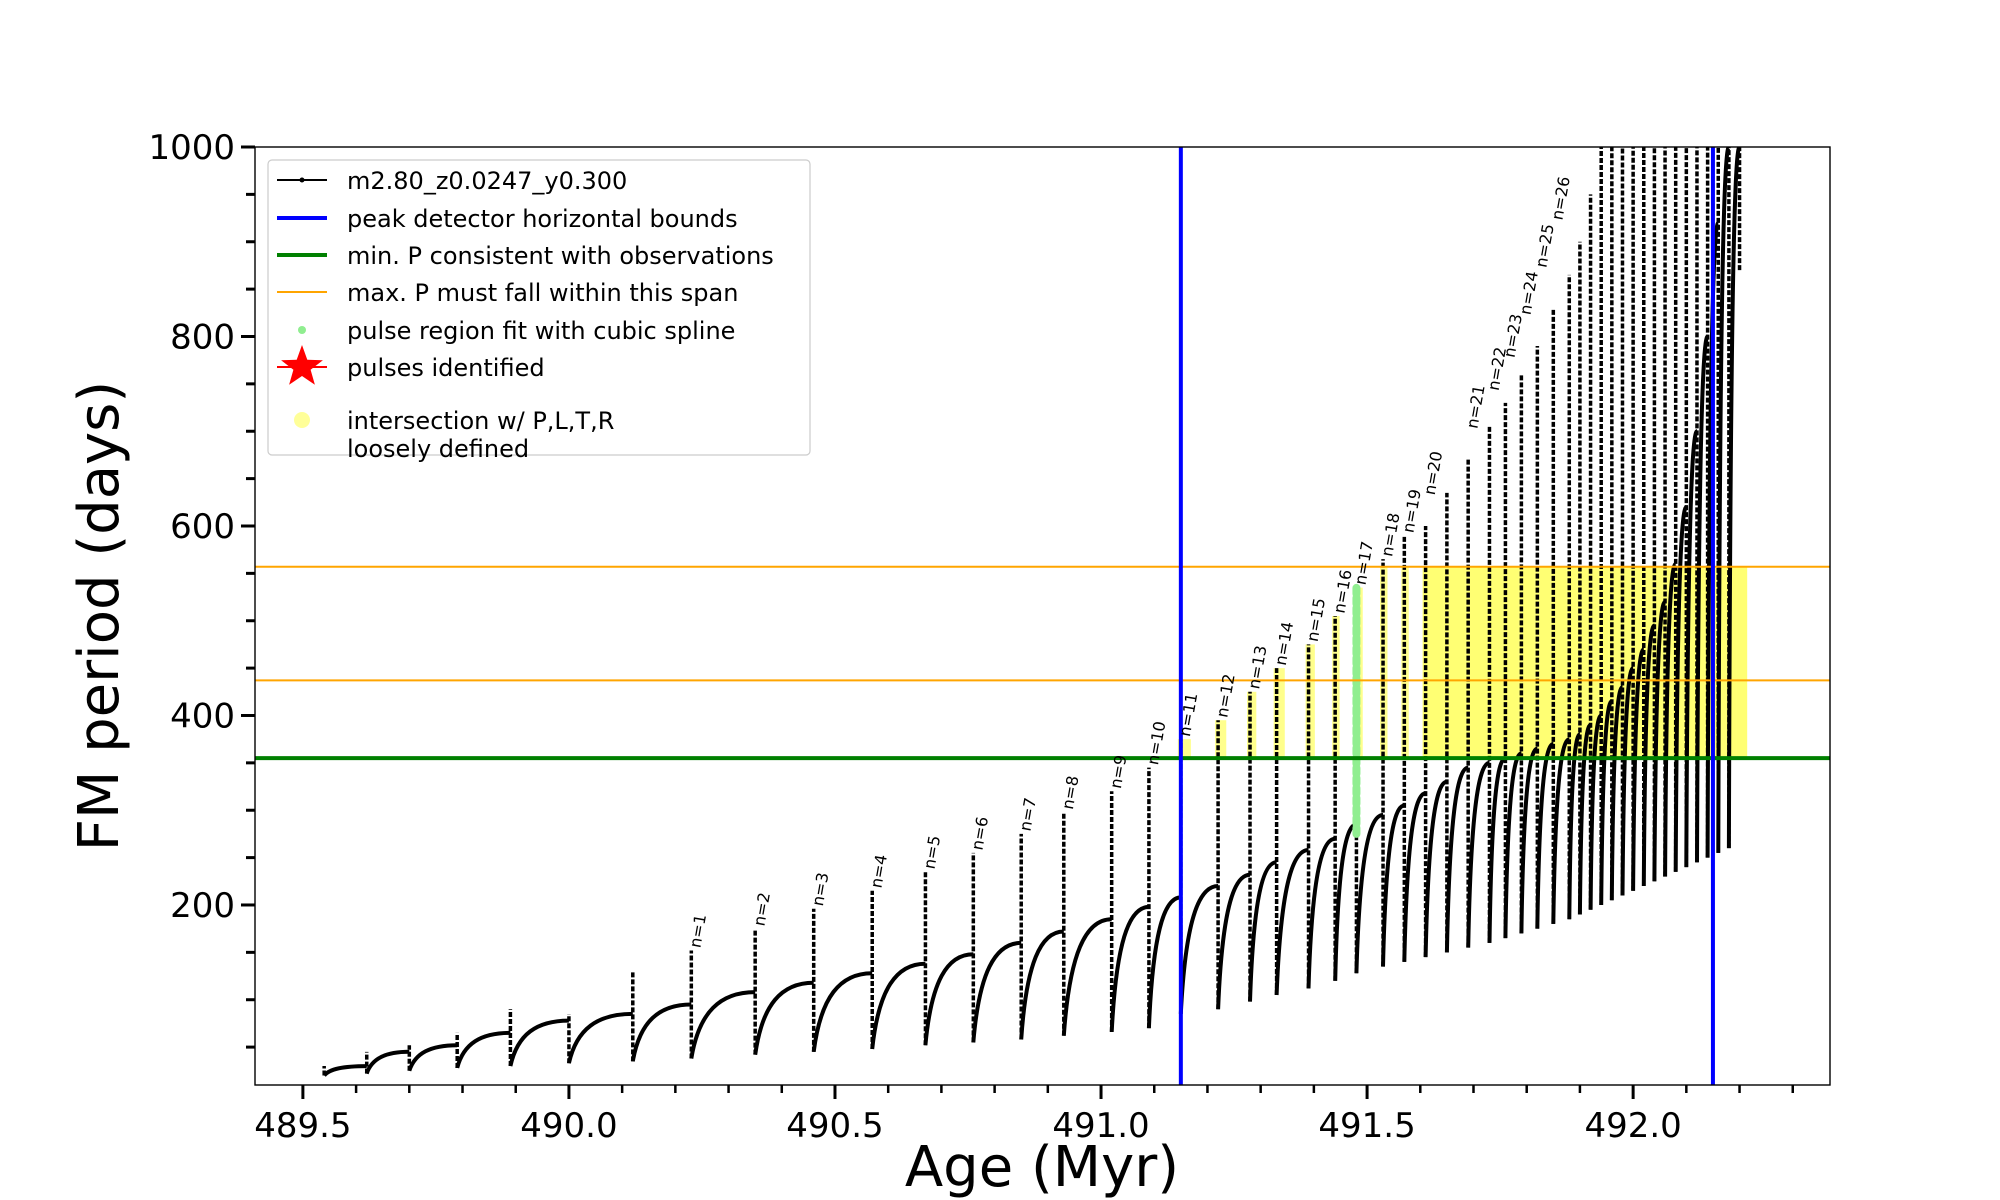 The height and width of the screenshot is (1200, 2000). Describe the element at coordinates (834, 1126) in the screenshot. I see `x-tick-label: 490.5` at that location.